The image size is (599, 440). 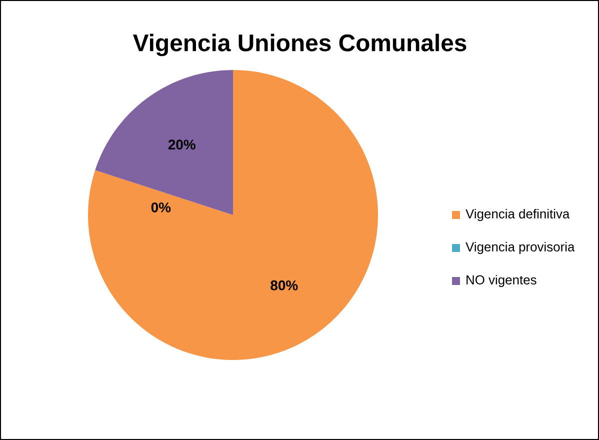 What do you see at coordinates (518, 215) in the screenshot?
I see `legend-label: Vigencia definitiva` at bounding box center [518, 215].